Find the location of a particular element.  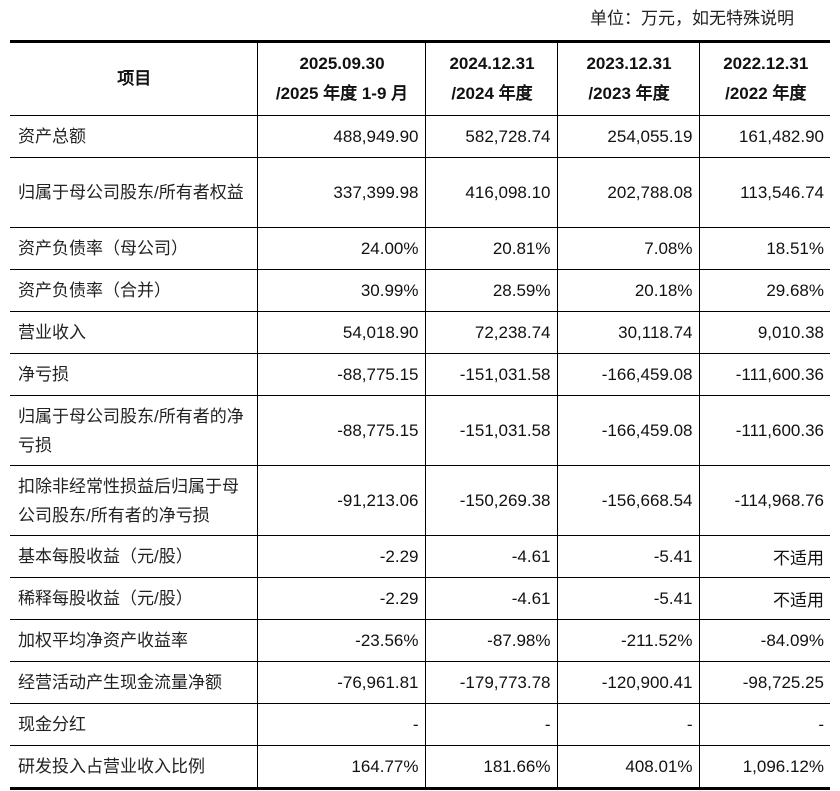

cell-value: -114,968.76 is located at coordinates (764, 500).